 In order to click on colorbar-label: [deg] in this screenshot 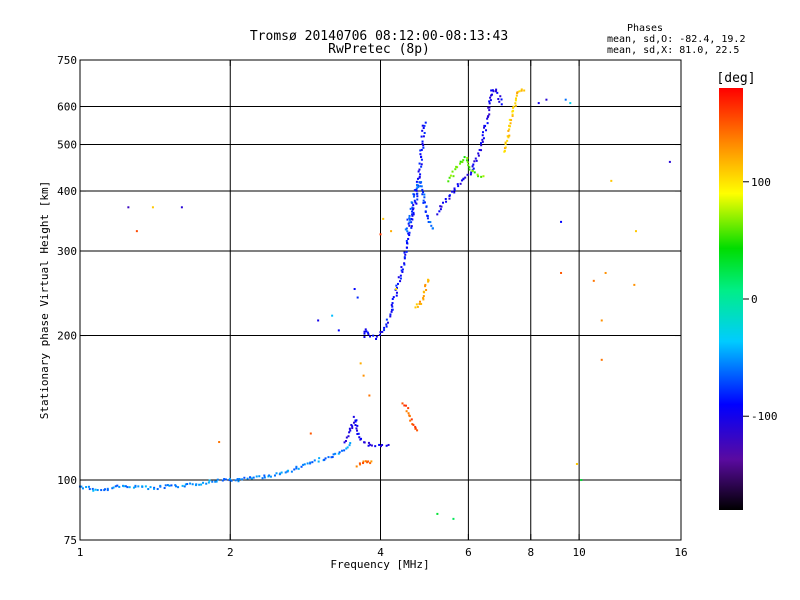, I will do `click(735, 78)`.